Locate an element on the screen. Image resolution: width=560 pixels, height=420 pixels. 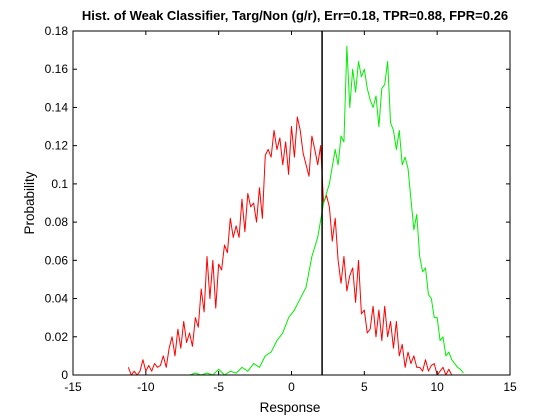
y-tick-label: 0.12 is located at coordinates (57, 146).